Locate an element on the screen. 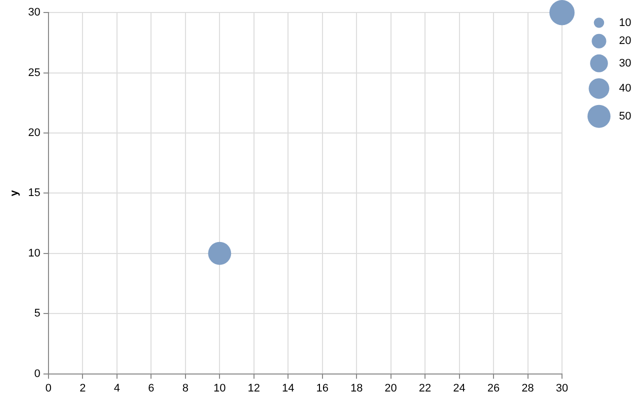  x-tick-label: 16 is located at coordinates (322, 388).